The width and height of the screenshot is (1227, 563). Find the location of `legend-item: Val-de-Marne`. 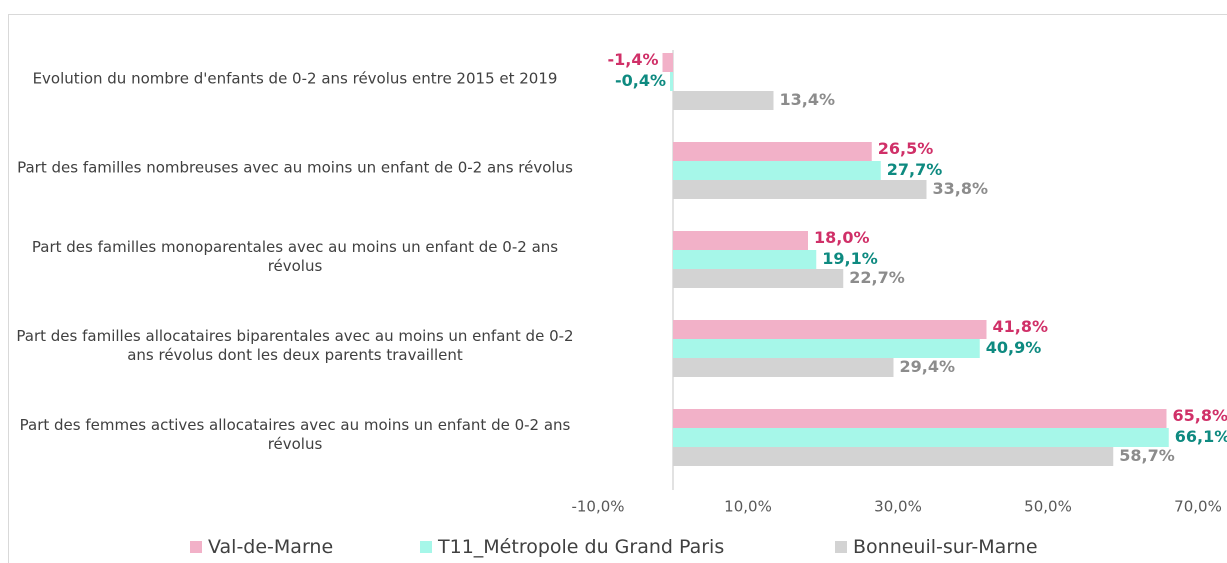

legend-item: Val-de-Marne is located at coordinates (261, 547).